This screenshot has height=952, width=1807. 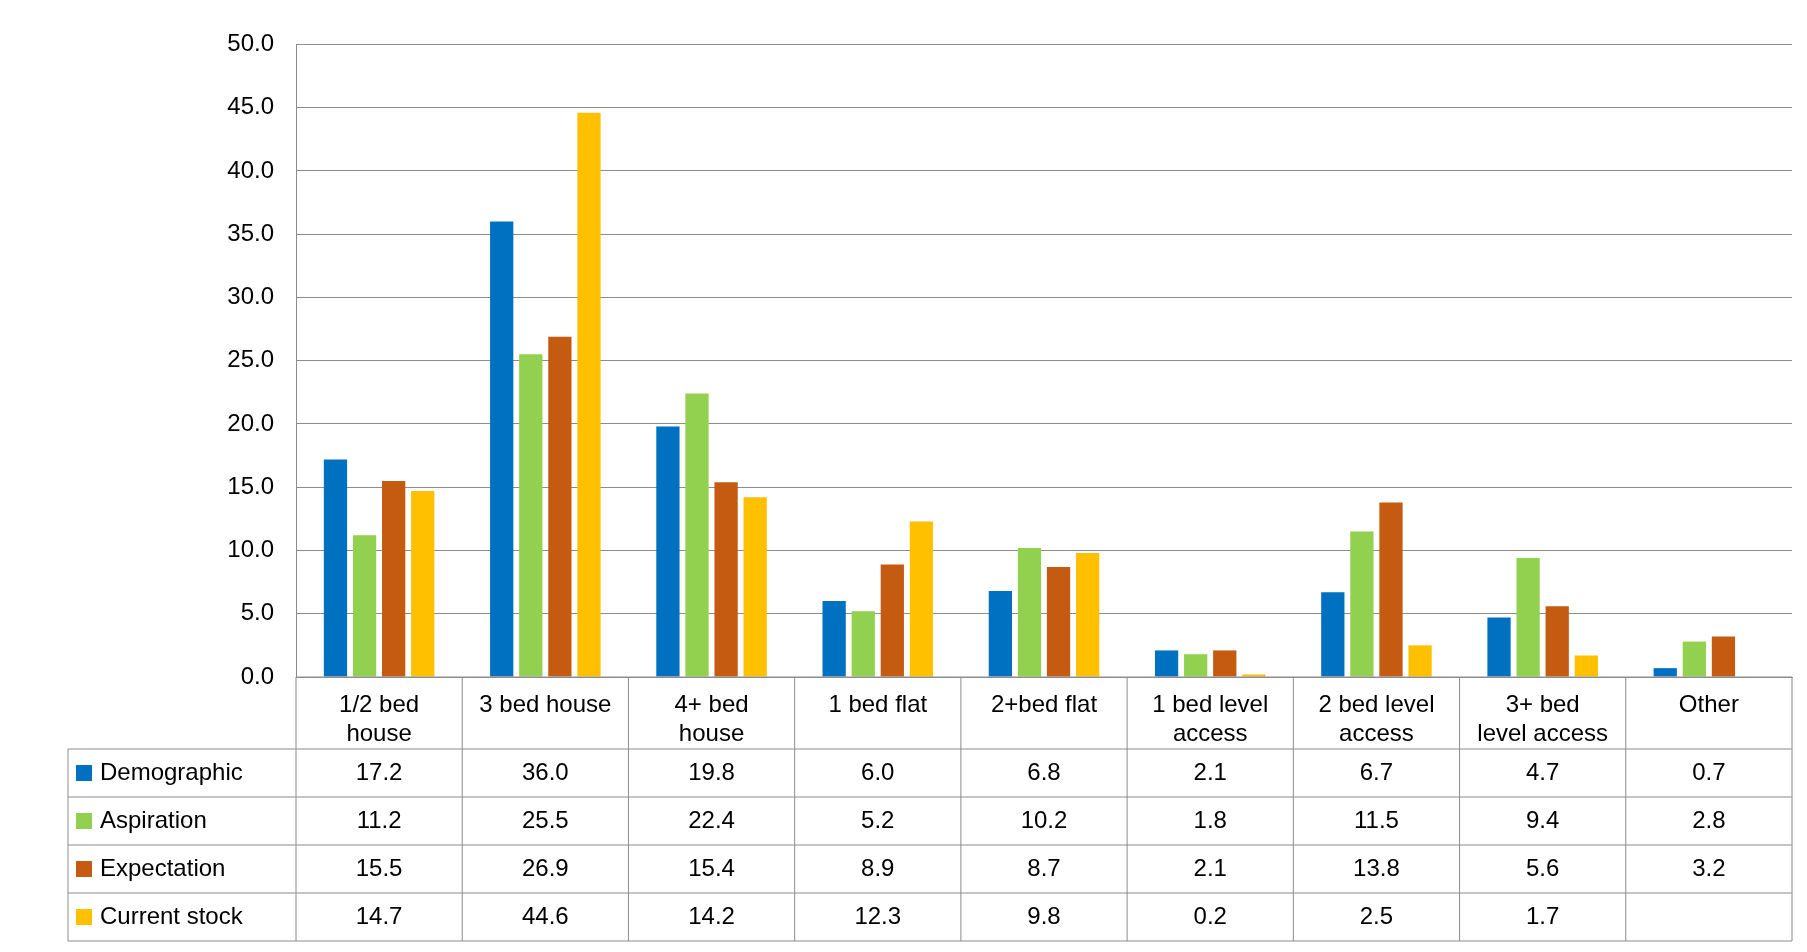 I want to click on data-label: 6.0, so click(x=878, y=771).